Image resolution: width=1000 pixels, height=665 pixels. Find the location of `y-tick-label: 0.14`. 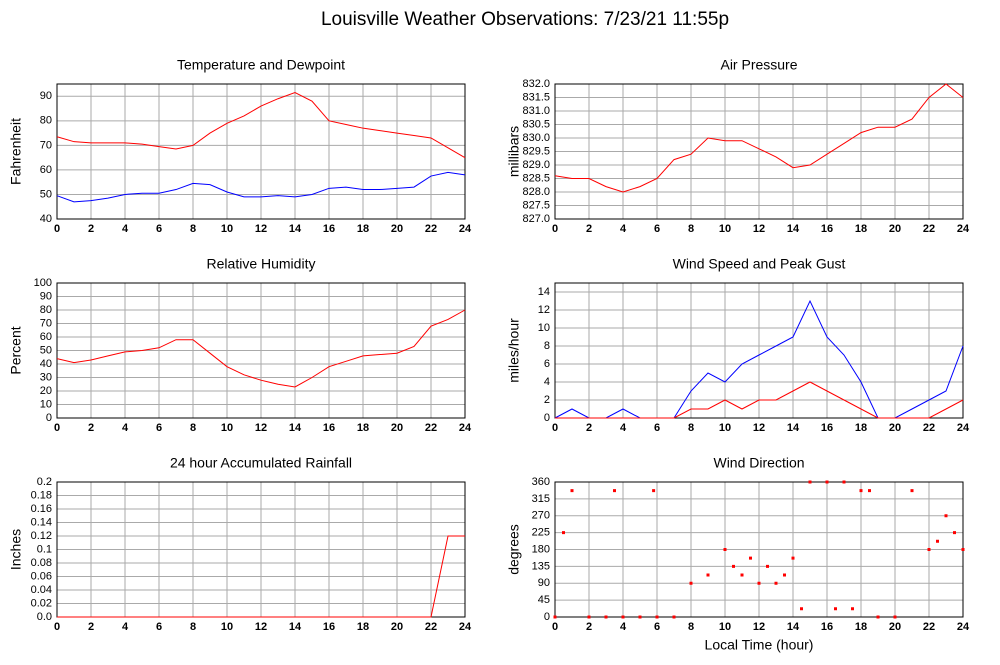

y-tick-label: 0.14 is located at coordinates (41, 522).